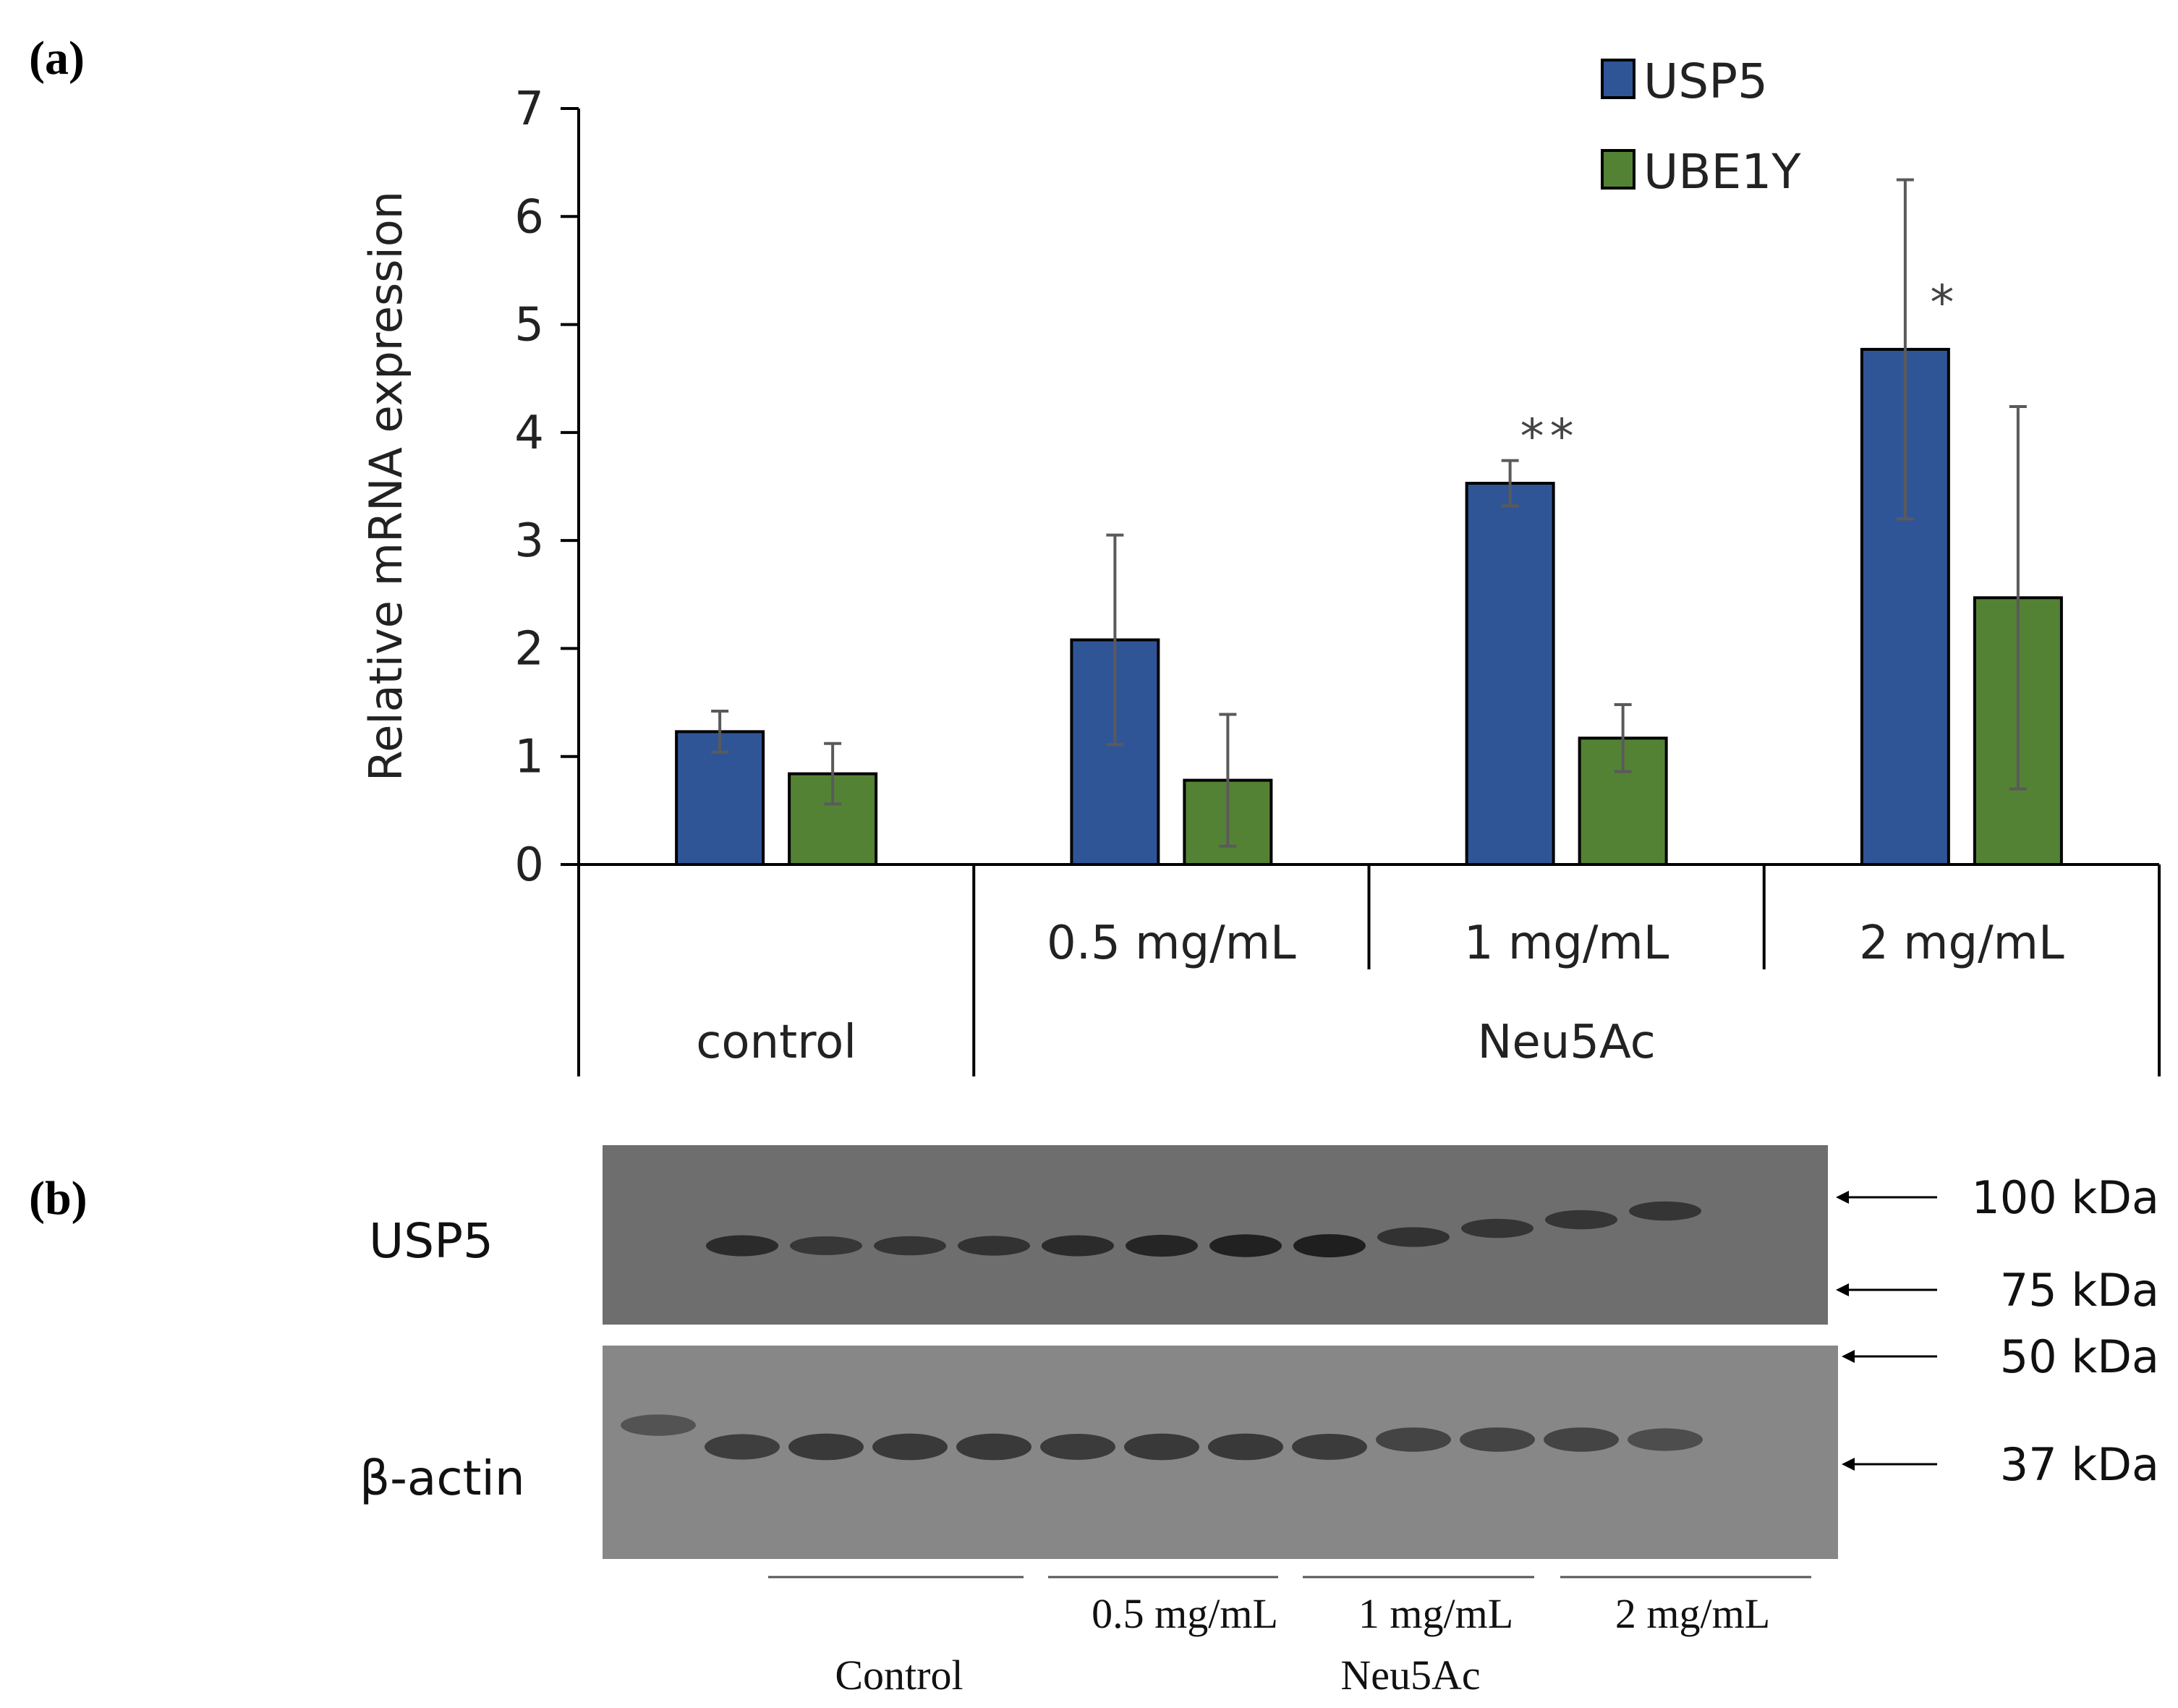 This screenshot has width=2178, height=1708. What do you see at coordinates (386, 486) in the screenshot?
I see `y-axis-label: Relative mRNA expression` at bounding box center [386, 486].